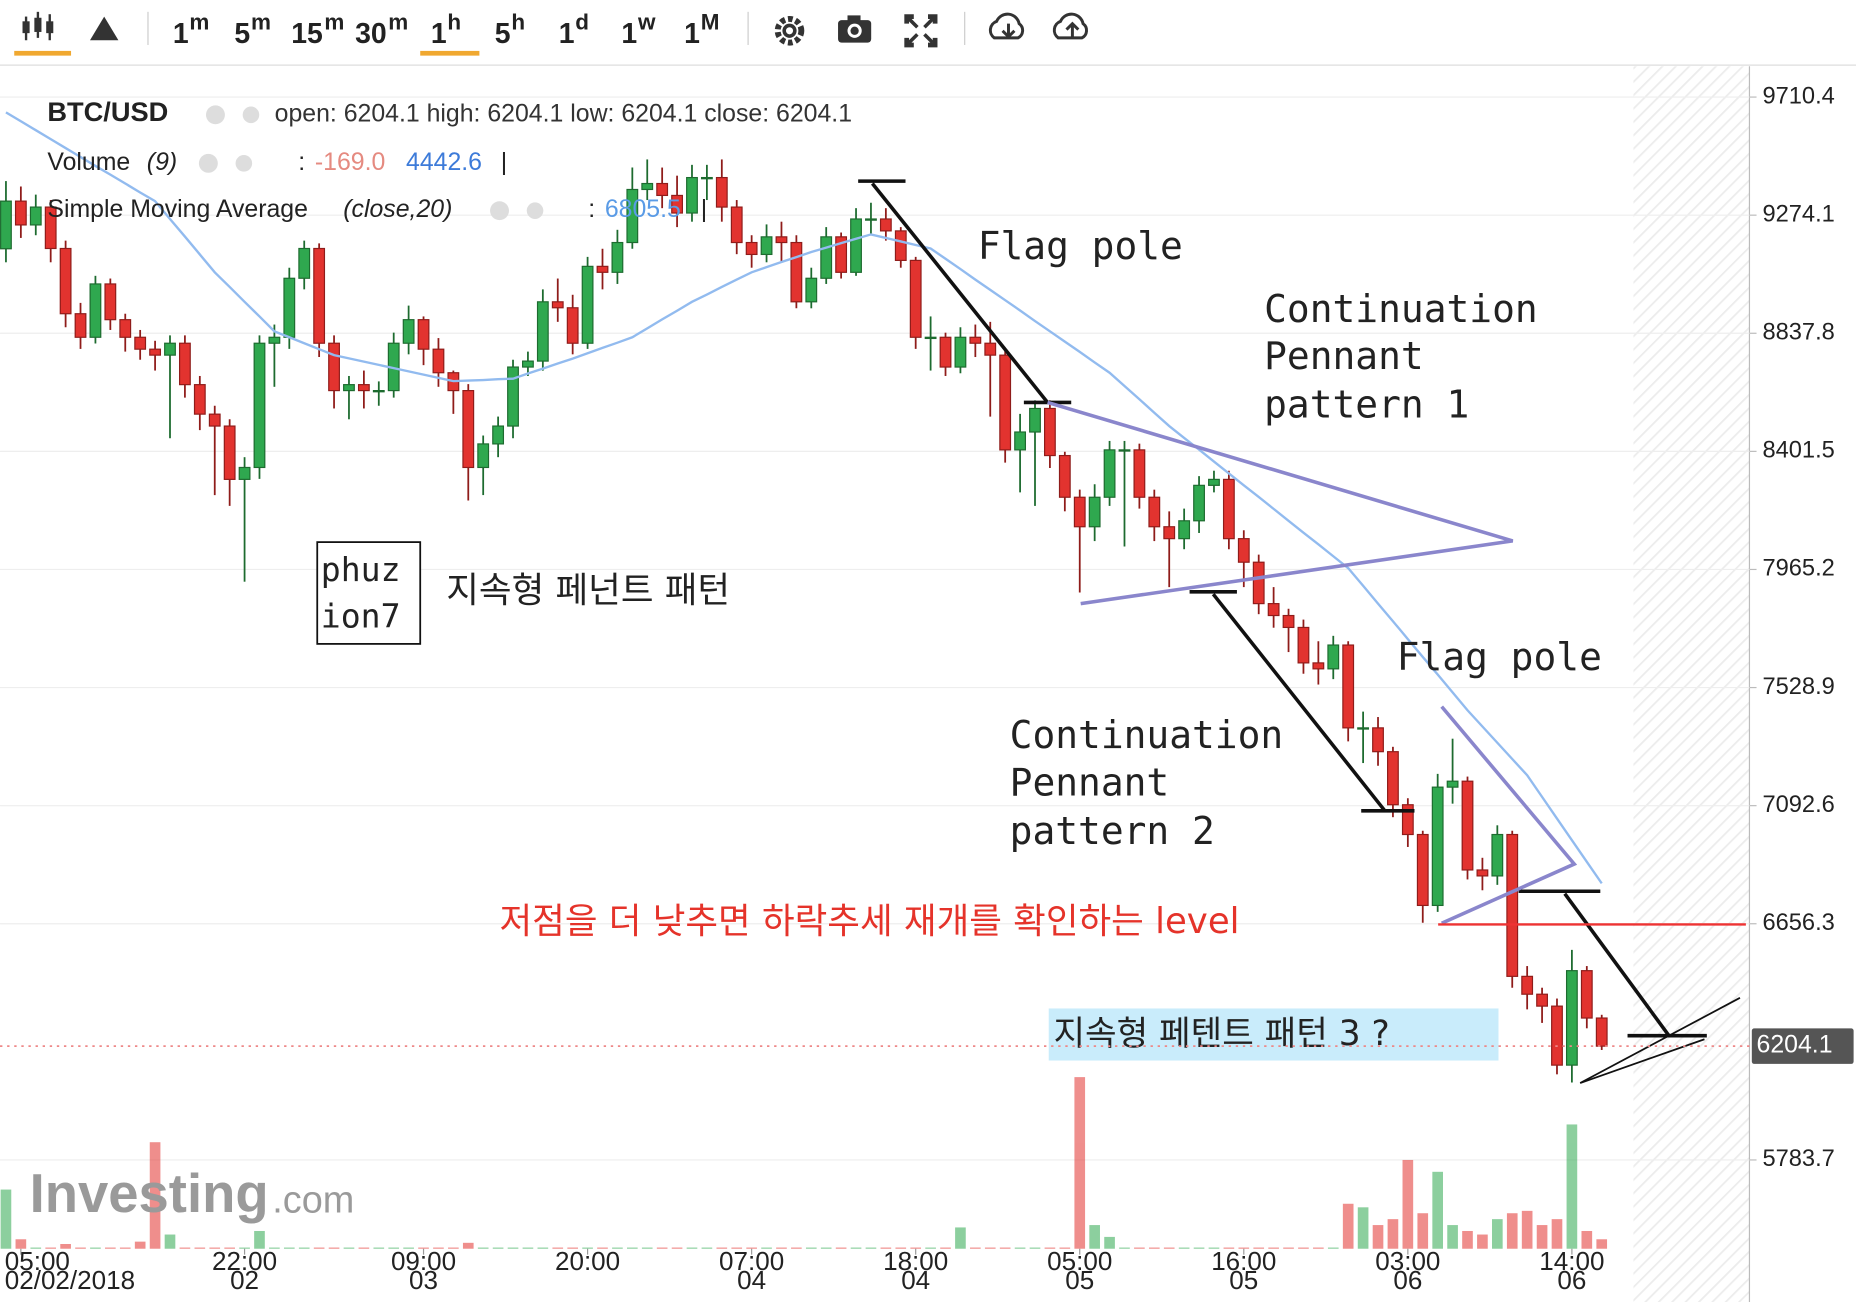 This screenshot has width=1856, height=1302. I want to click on interval-unit: M, so click(710, 22).